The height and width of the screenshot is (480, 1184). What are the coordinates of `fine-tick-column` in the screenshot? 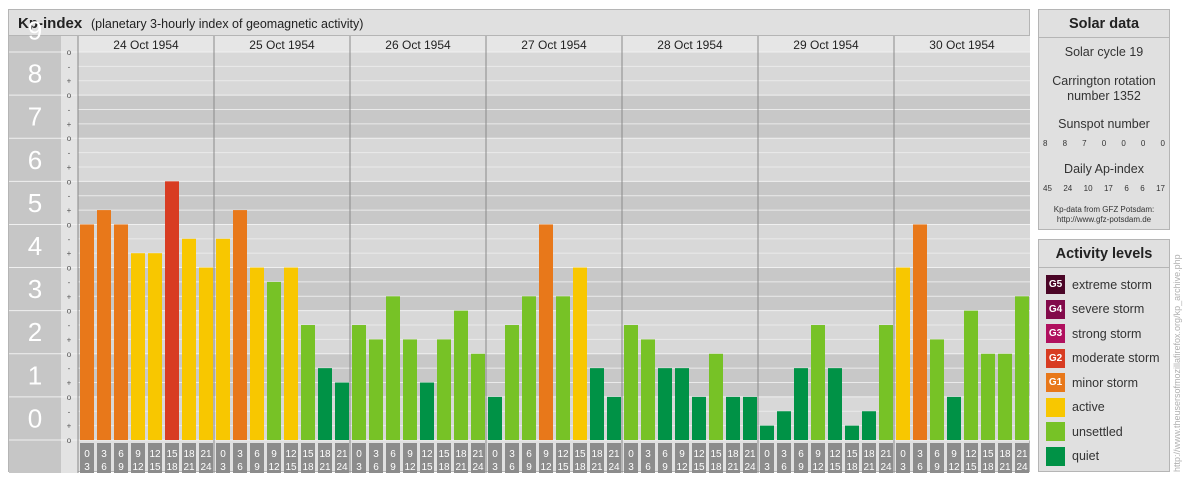 It's located at (69, 254).